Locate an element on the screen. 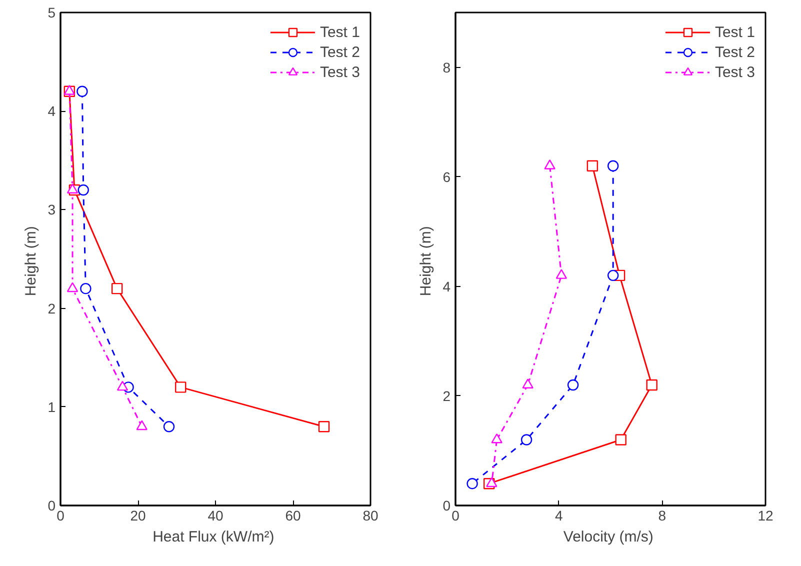  x-tick-label: 60 is located at coordinates (293, 516).